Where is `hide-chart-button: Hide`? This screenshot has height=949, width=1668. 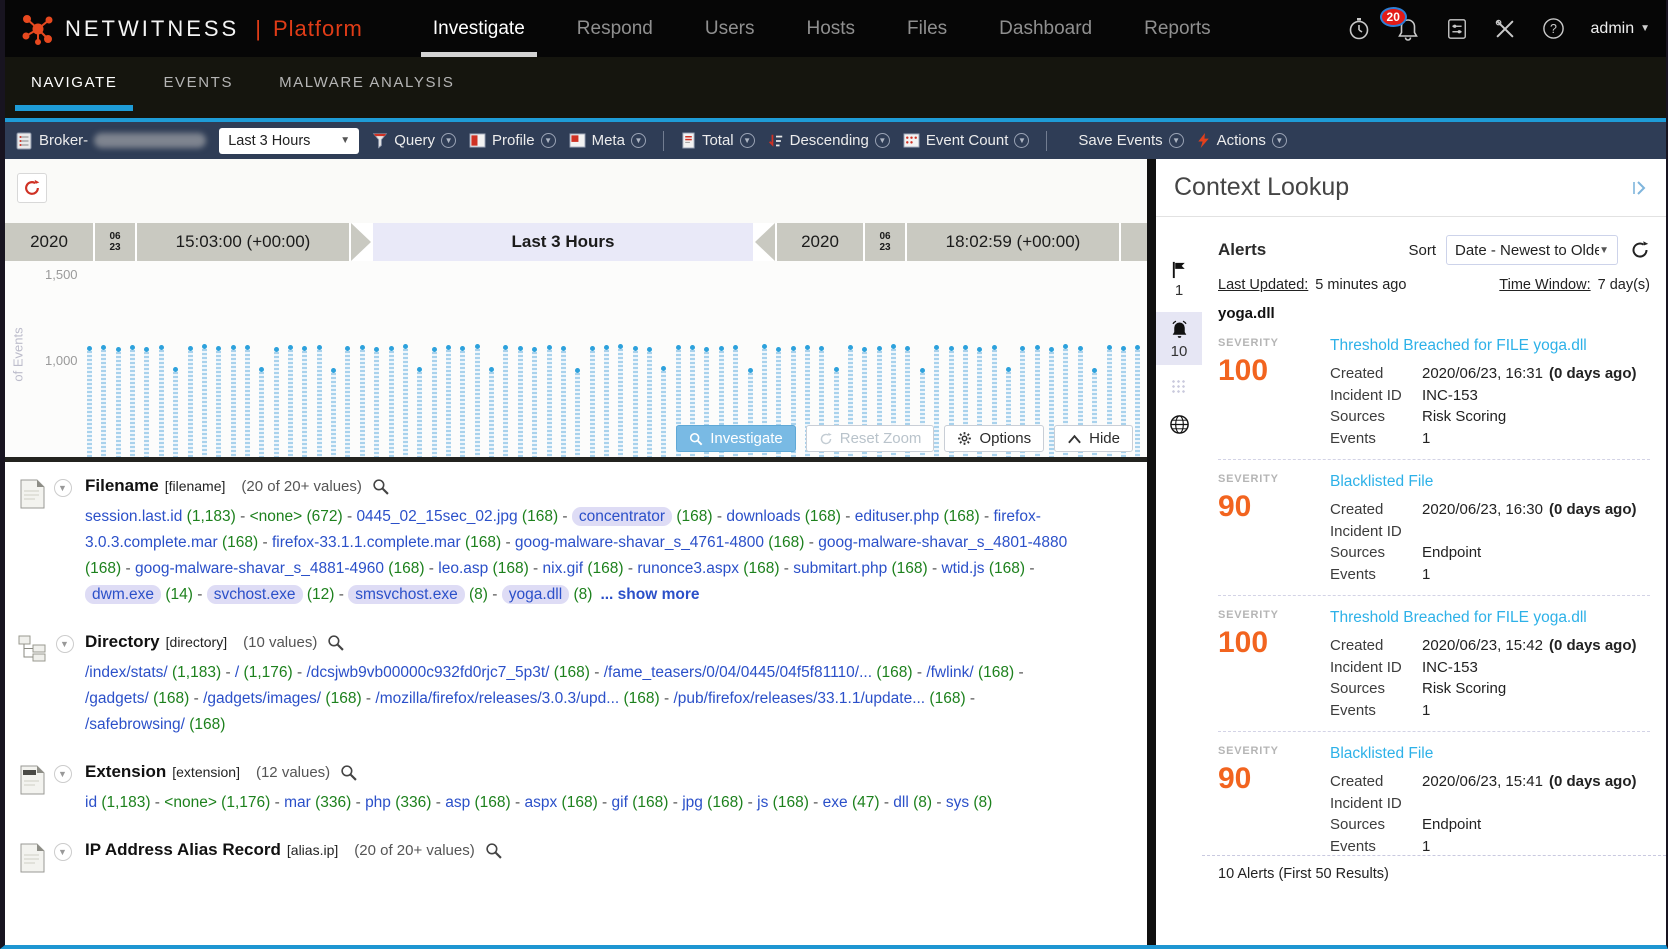
hide-chart-button: Hide is located at coordinates (1093, 438).